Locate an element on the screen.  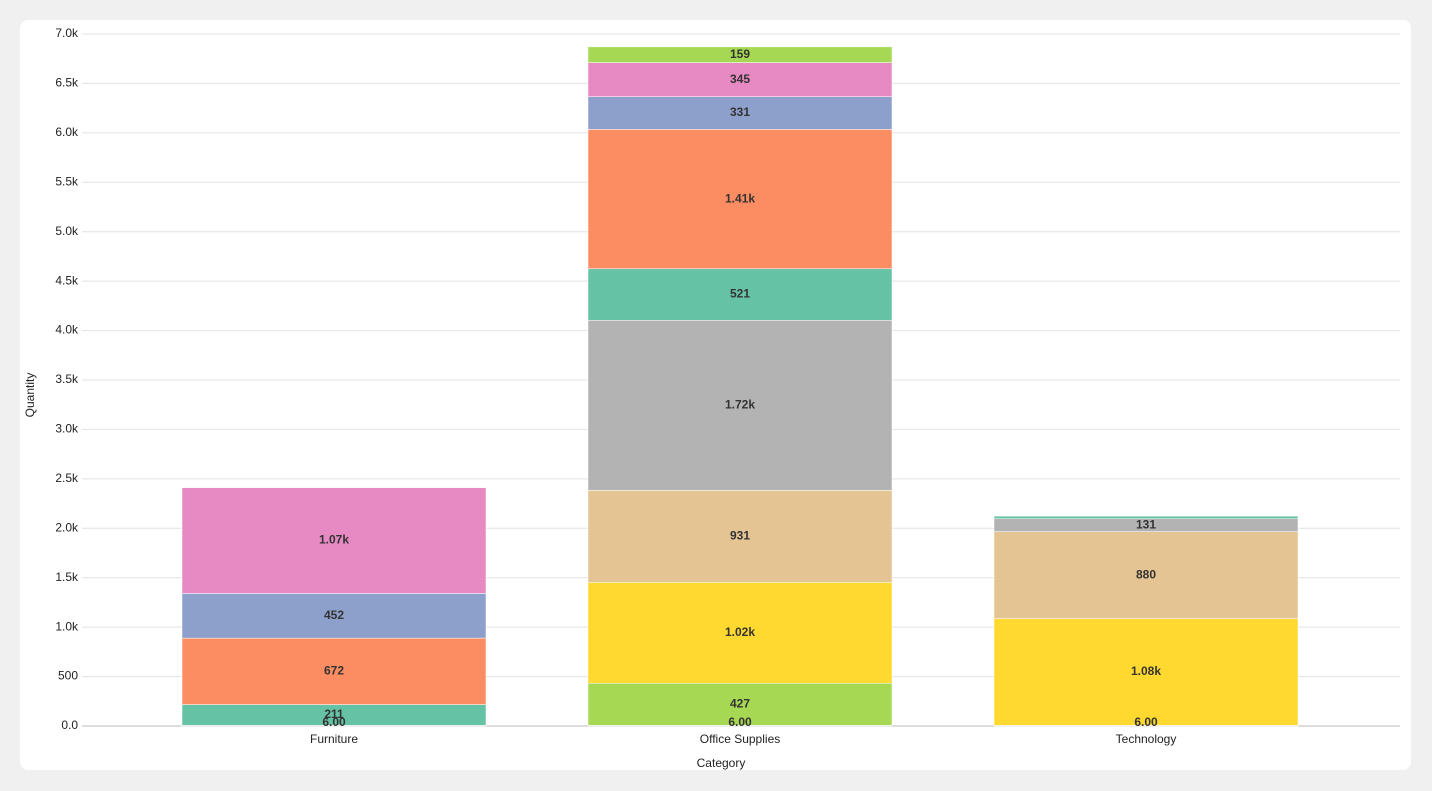
data-label: 1.07k is located at coordinates (334, 540).